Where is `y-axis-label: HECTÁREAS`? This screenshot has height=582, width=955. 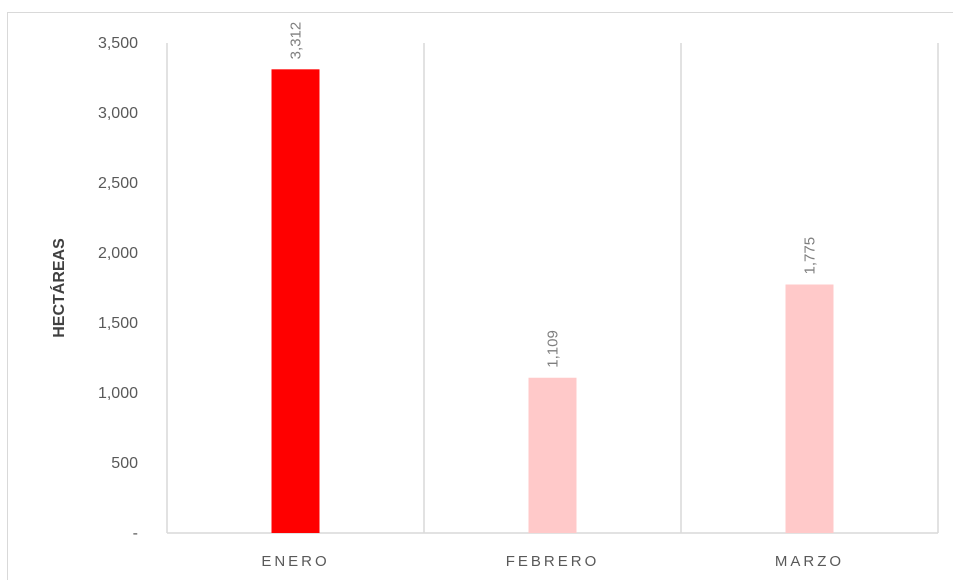 y-axis-label: HECTÁREAS is located at coordinates (58, 288).